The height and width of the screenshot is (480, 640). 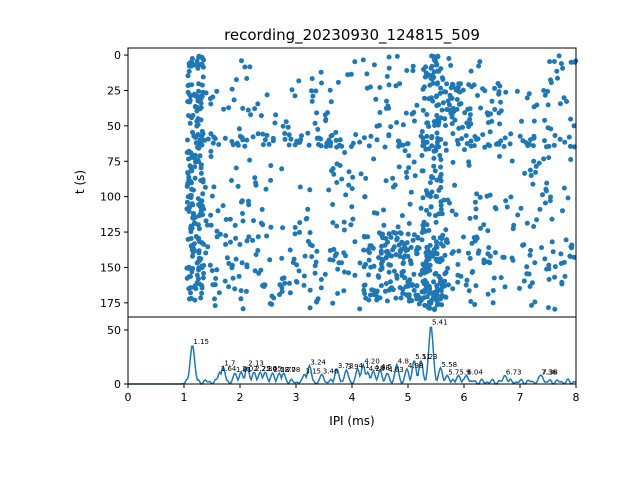 What do you see at coordinates (263, 369) in the screenshot?
I see `peak-label: 2.25` at bounding box center [263, 369].